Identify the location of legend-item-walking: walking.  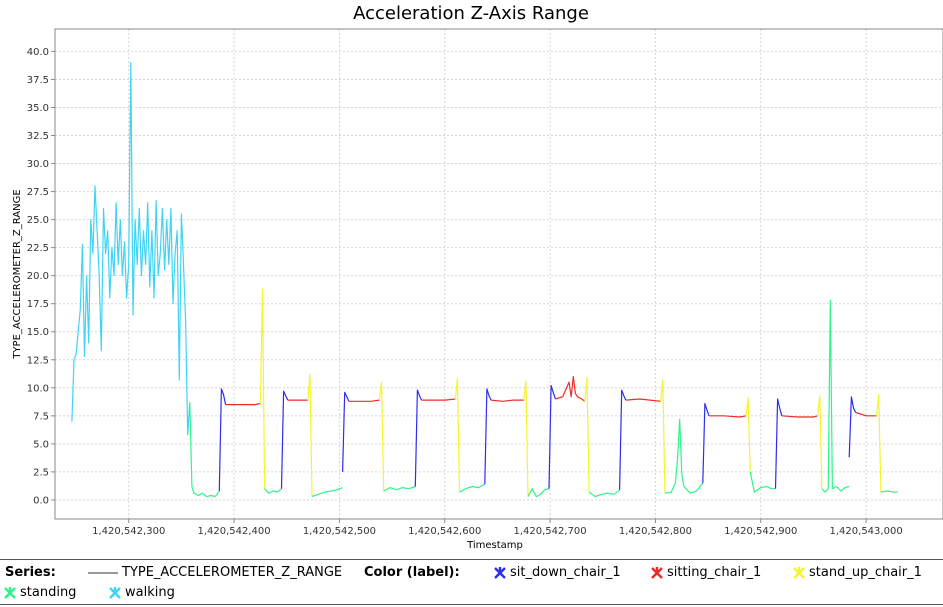
(141, 593).